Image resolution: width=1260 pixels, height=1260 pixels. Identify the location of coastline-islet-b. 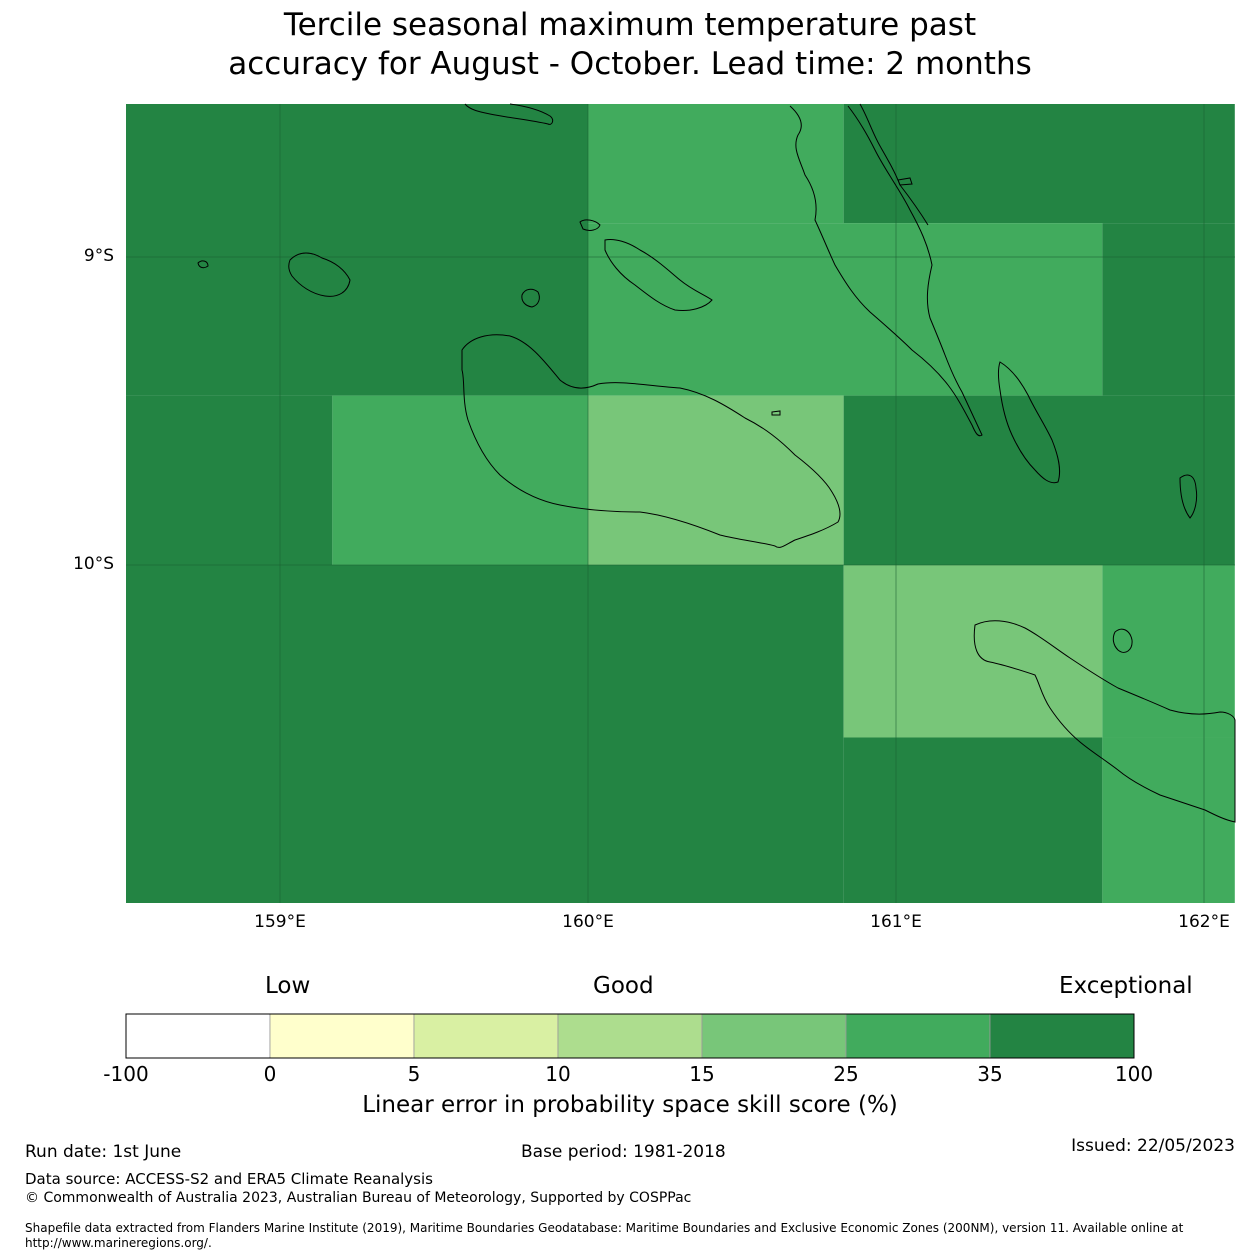
(905, 181).